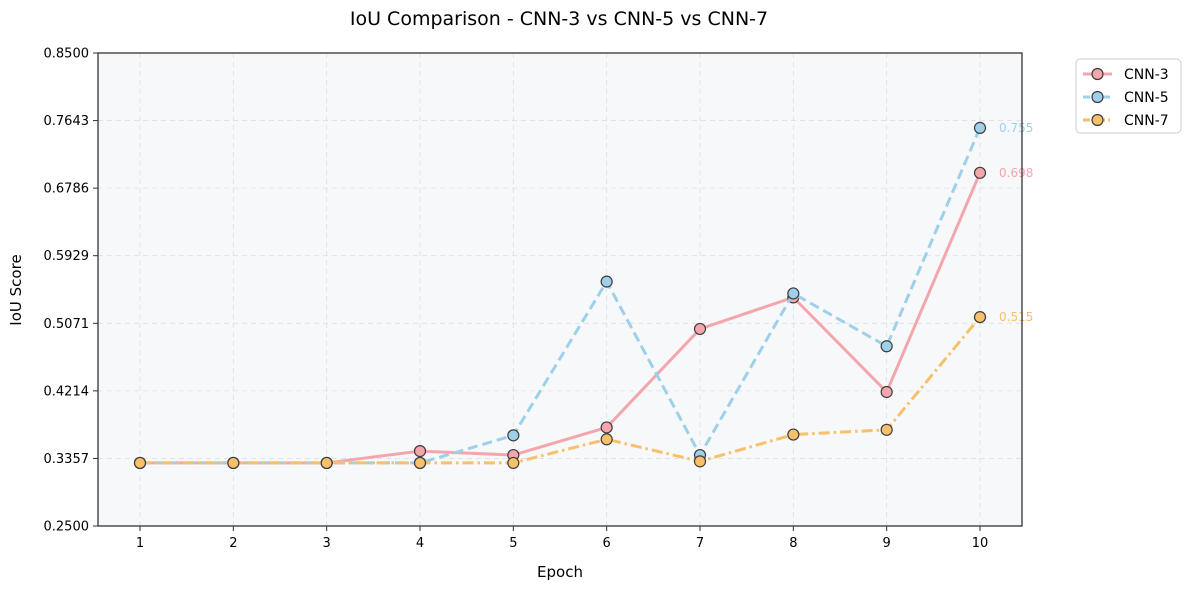 This screenshot has height=590, width=1189. Describe the element at coordinates (980, 543) in the screenshot. I see `x-tick-label: 10` at that location.